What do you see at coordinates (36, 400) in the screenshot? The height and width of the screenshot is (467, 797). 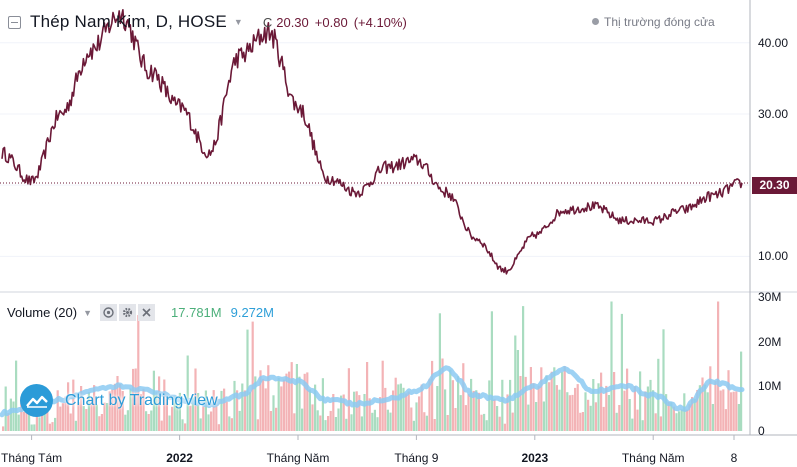 I see `tradingview-logo-icon` at bounding box center [36, 400].